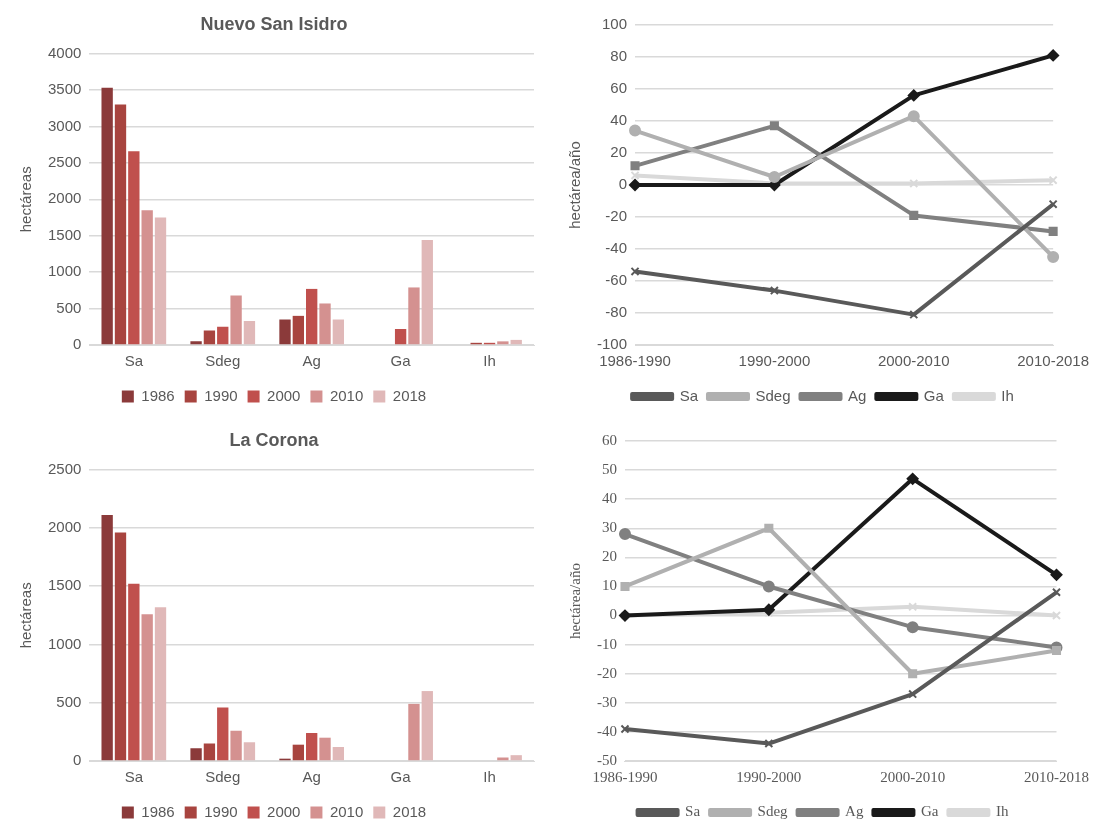 The image size is (1106, 838). What do you see at coordinates (64, 89) in the screenshot?
I see `y-tick-label: 3500` at bounding box center [64, 89].